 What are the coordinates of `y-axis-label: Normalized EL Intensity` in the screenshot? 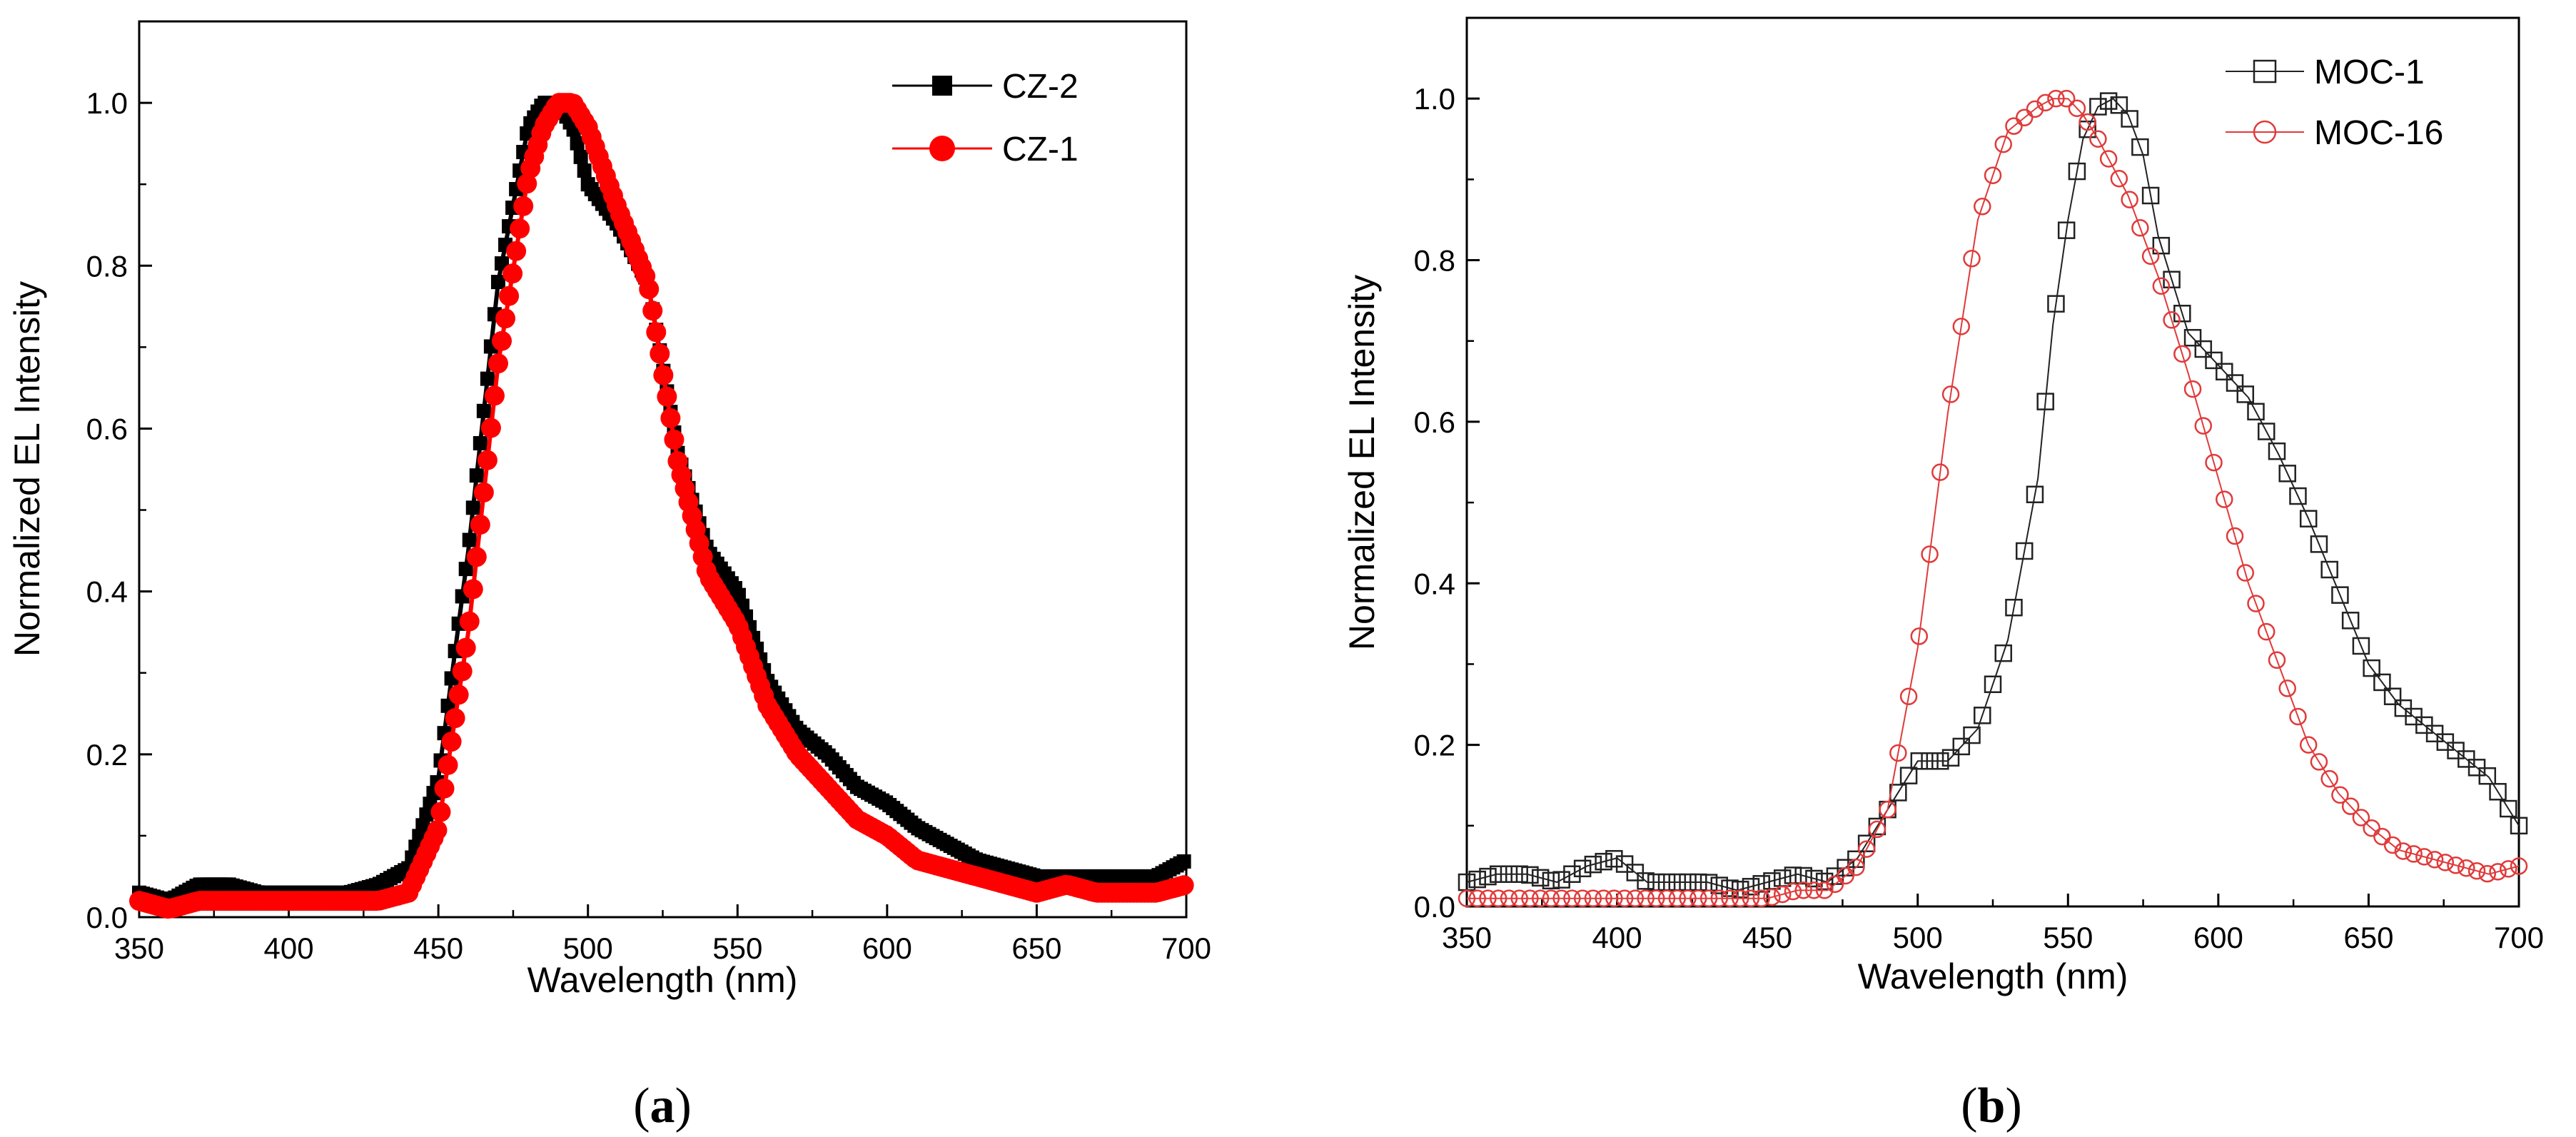 It's located at (1362, 463).